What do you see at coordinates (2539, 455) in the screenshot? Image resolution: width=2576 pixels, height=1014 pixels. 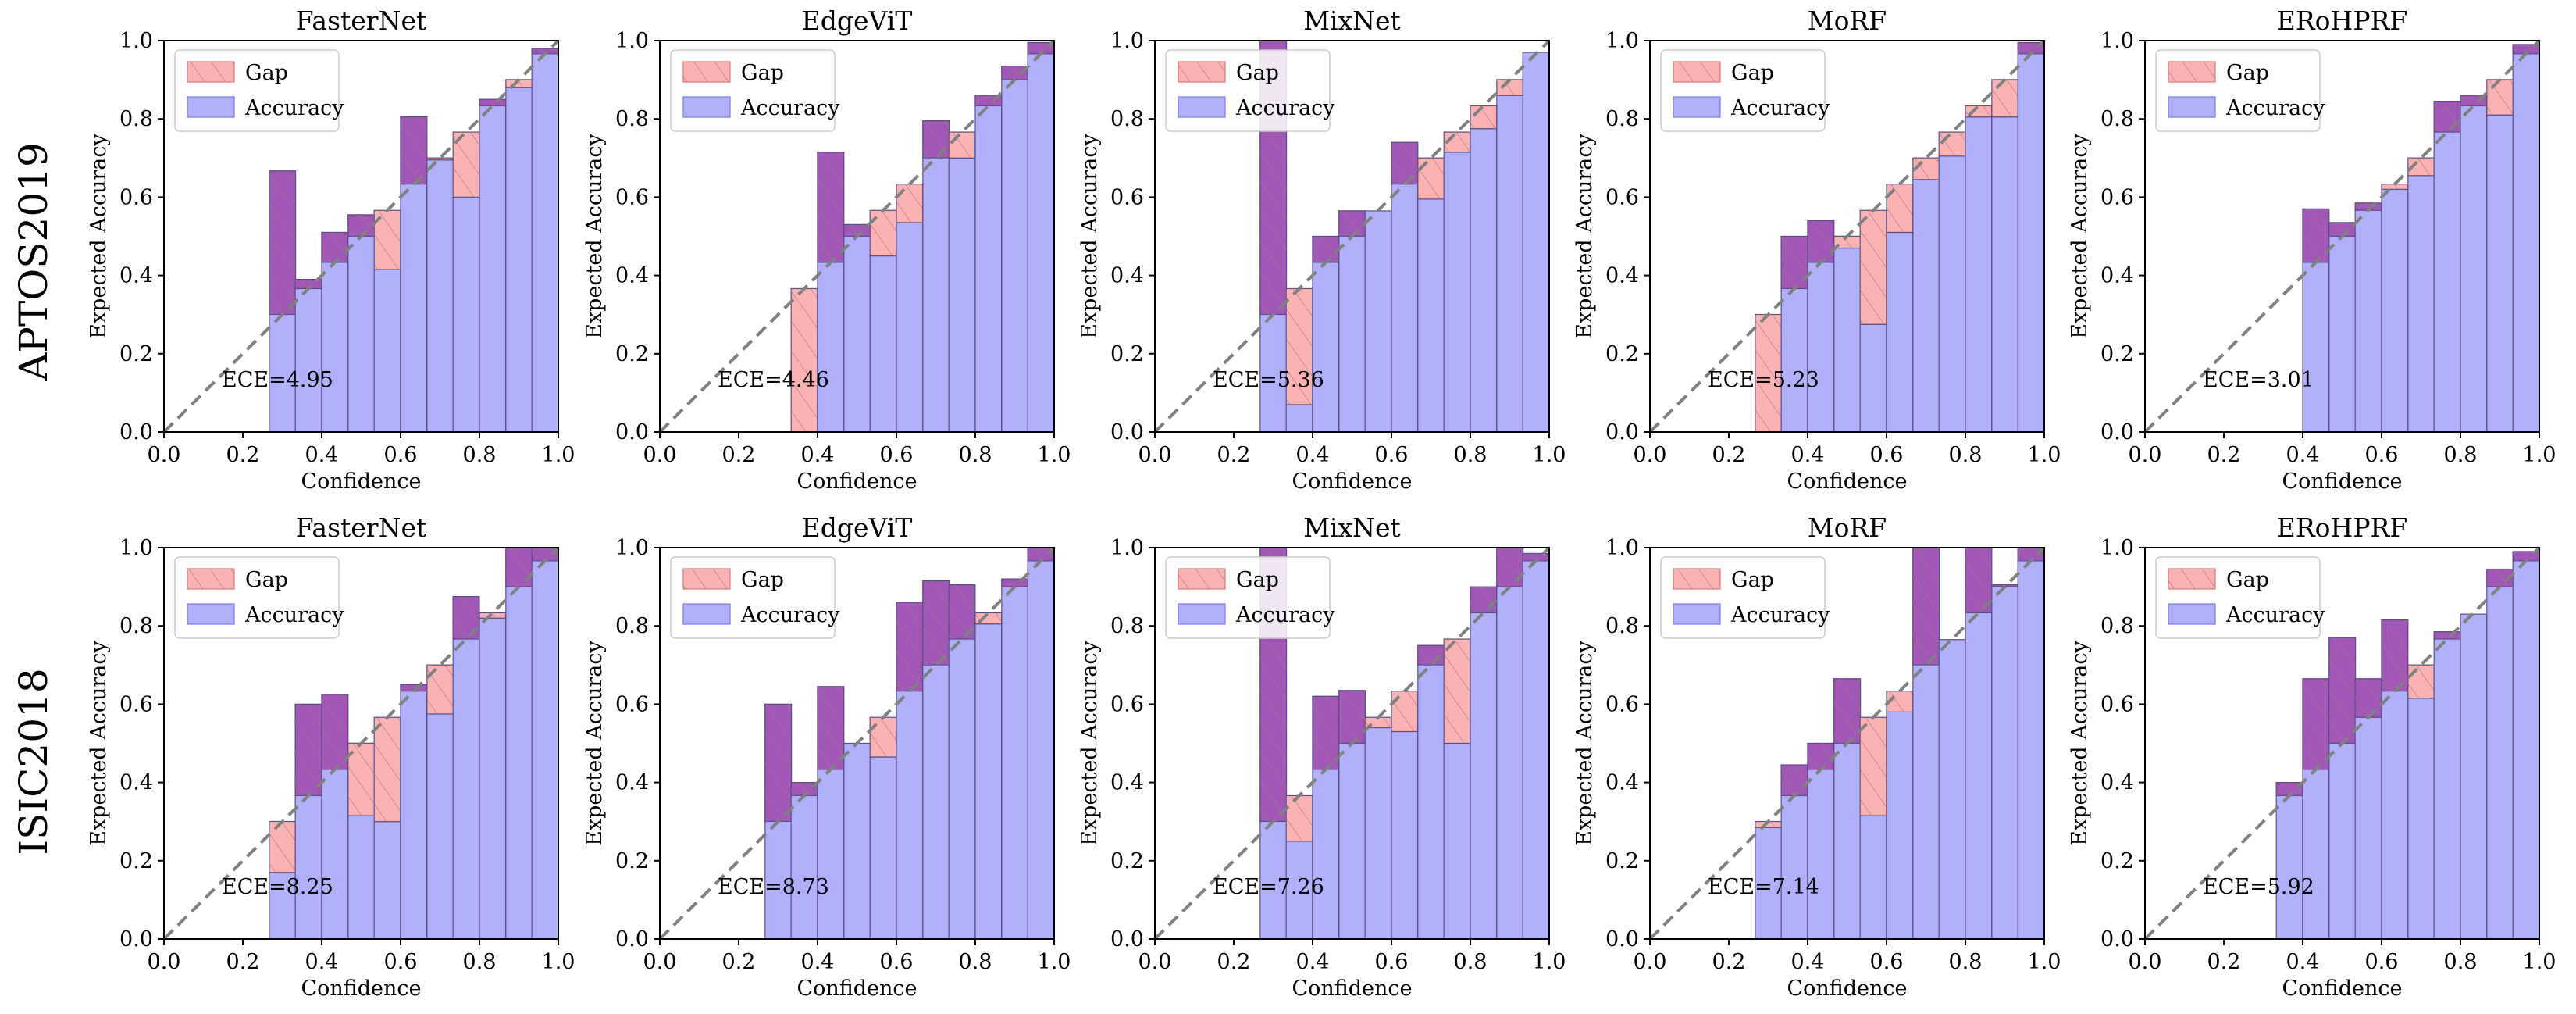 I see `x-tick-label: 1.0` at bounding box center [2539, 455].